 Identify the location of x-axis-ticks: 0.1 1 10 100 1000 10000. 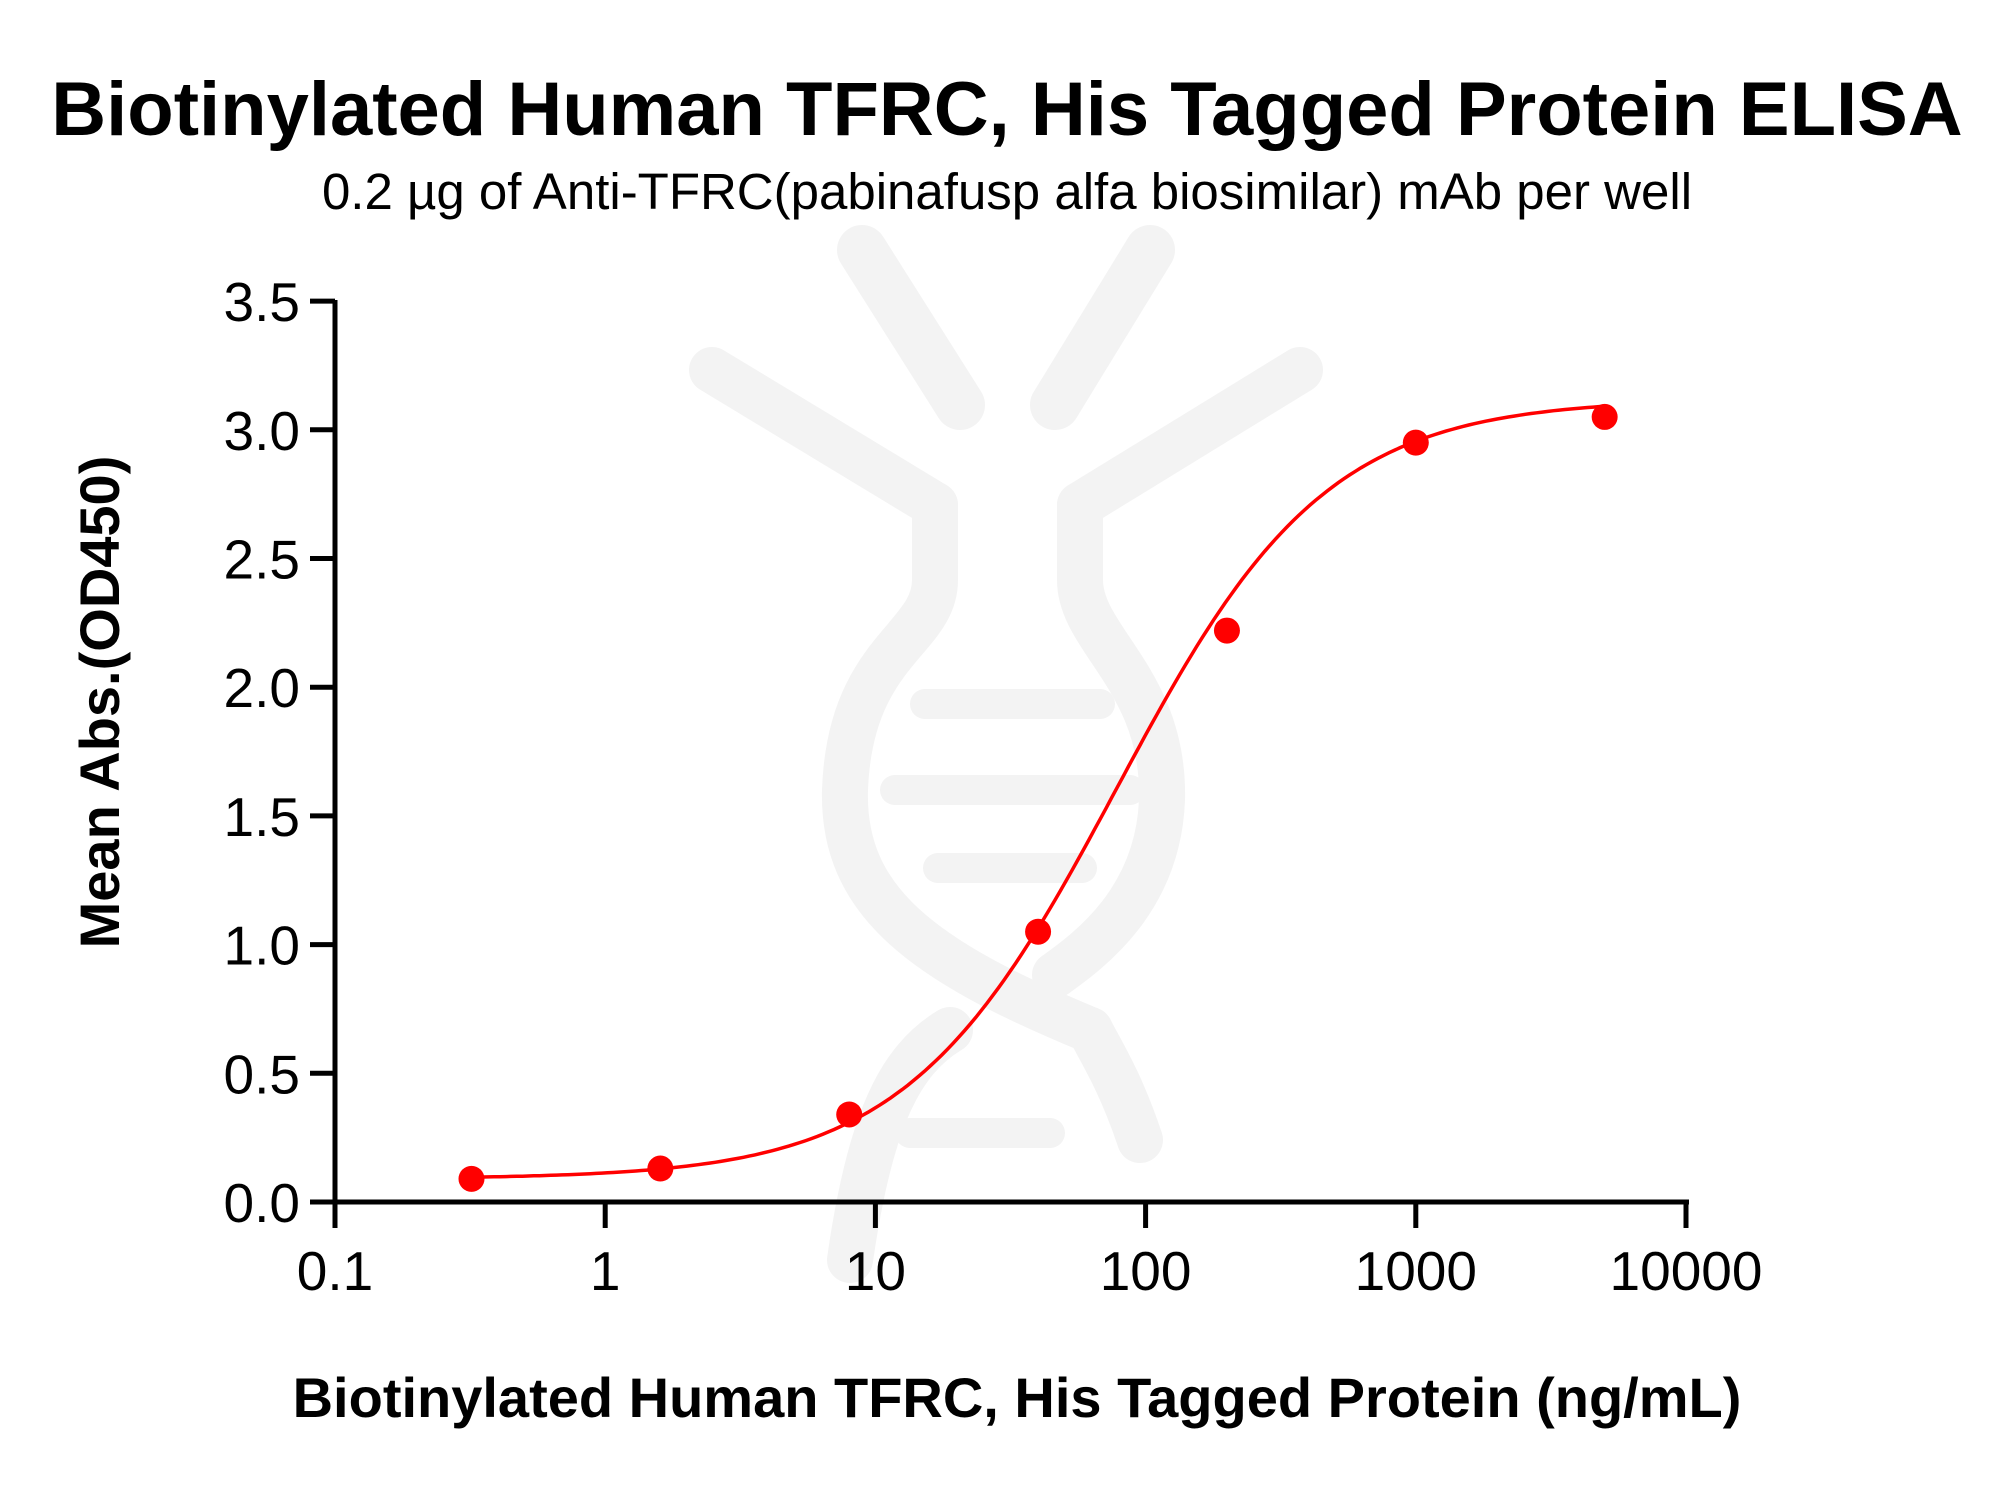
(1030, 1252).